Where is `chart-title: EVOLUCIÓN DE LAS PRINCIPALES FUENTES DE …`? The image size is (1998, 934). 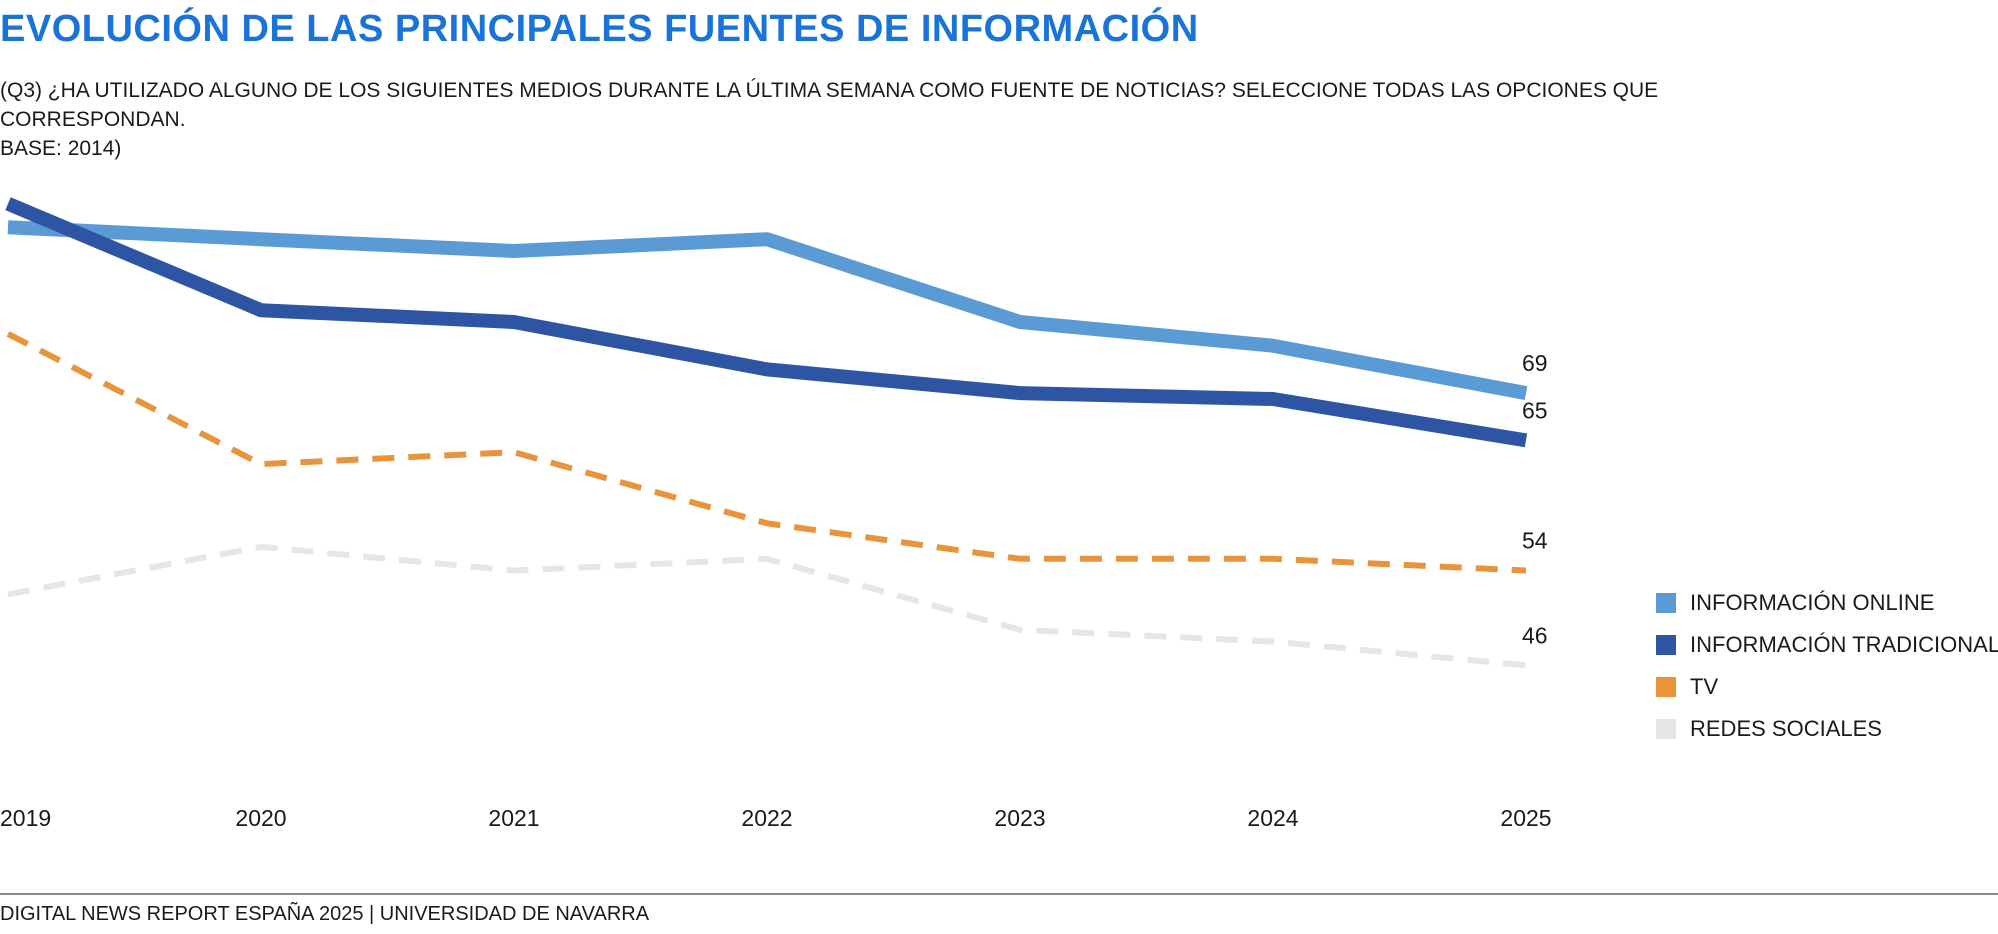 chart-title: EVOLUCIÓN DE LAS PRINCIPALES FUENTES DE … is located at coordinates (599, 29).